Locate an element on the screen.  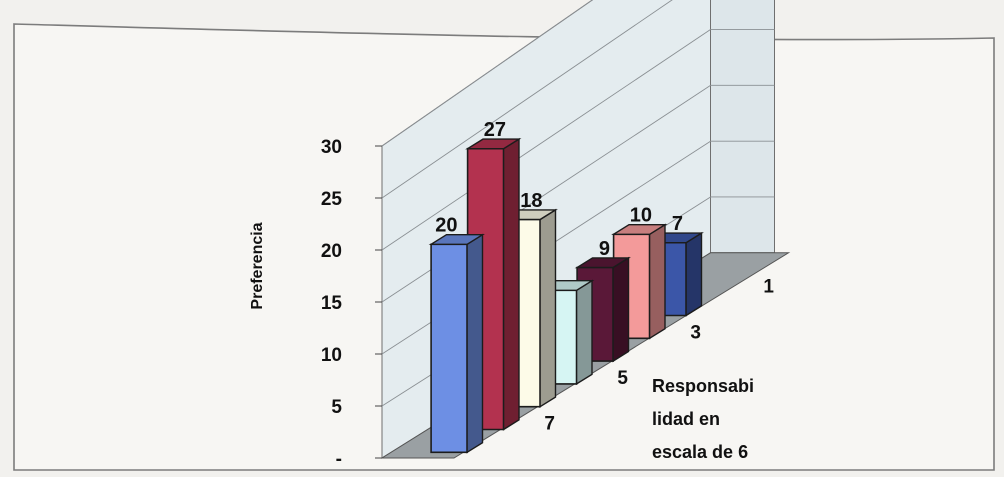
y-axis-title: Preferencia is located at coordinates (257, 265).